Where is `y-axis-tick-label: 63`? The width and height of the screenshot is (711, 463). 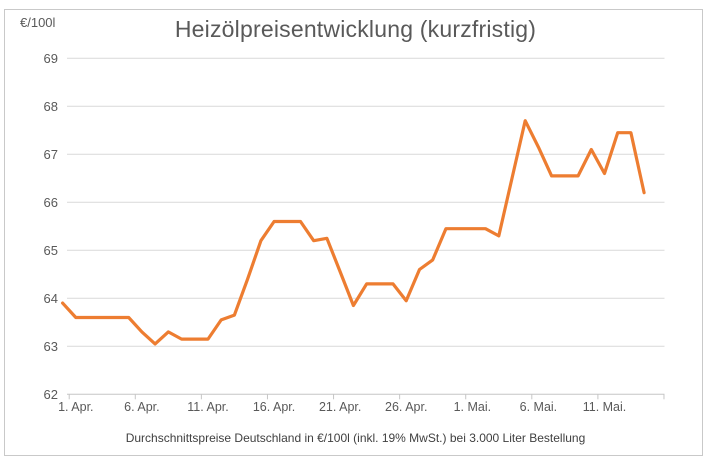 y-axis-tick-label: 63 is located at coordinates (51, 346).